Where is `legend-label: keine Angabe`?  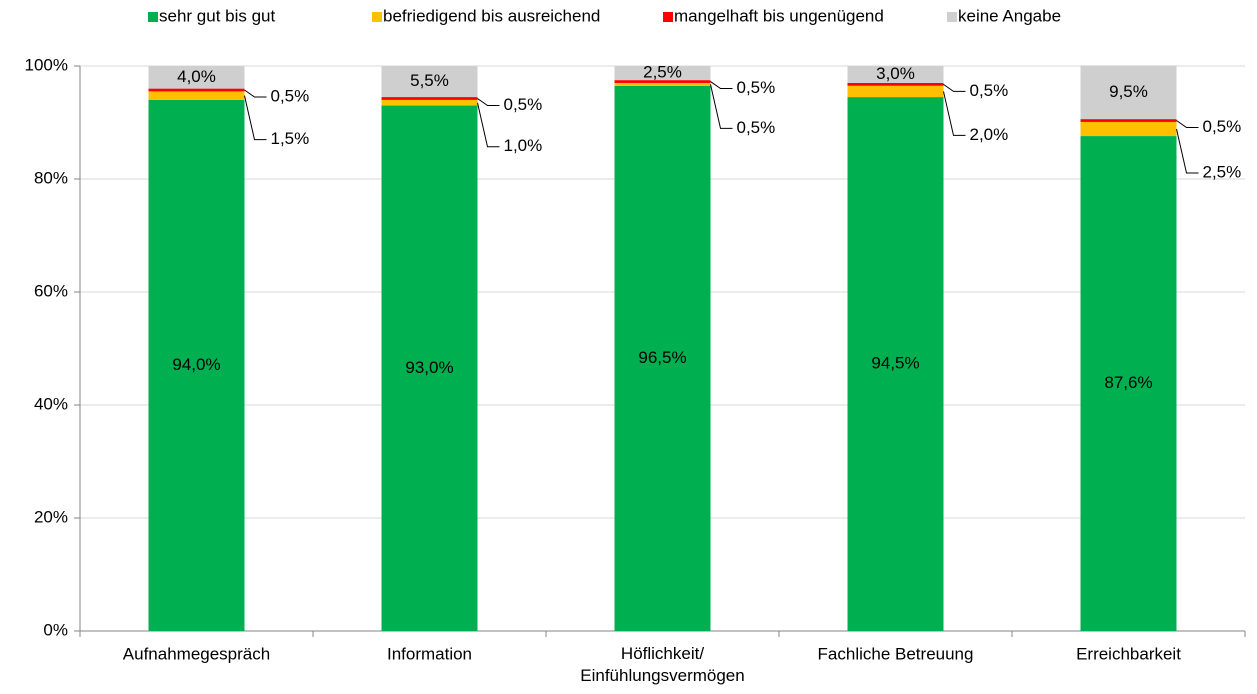 legend-label: keine Angabe is located at coordinates (1009, 15).